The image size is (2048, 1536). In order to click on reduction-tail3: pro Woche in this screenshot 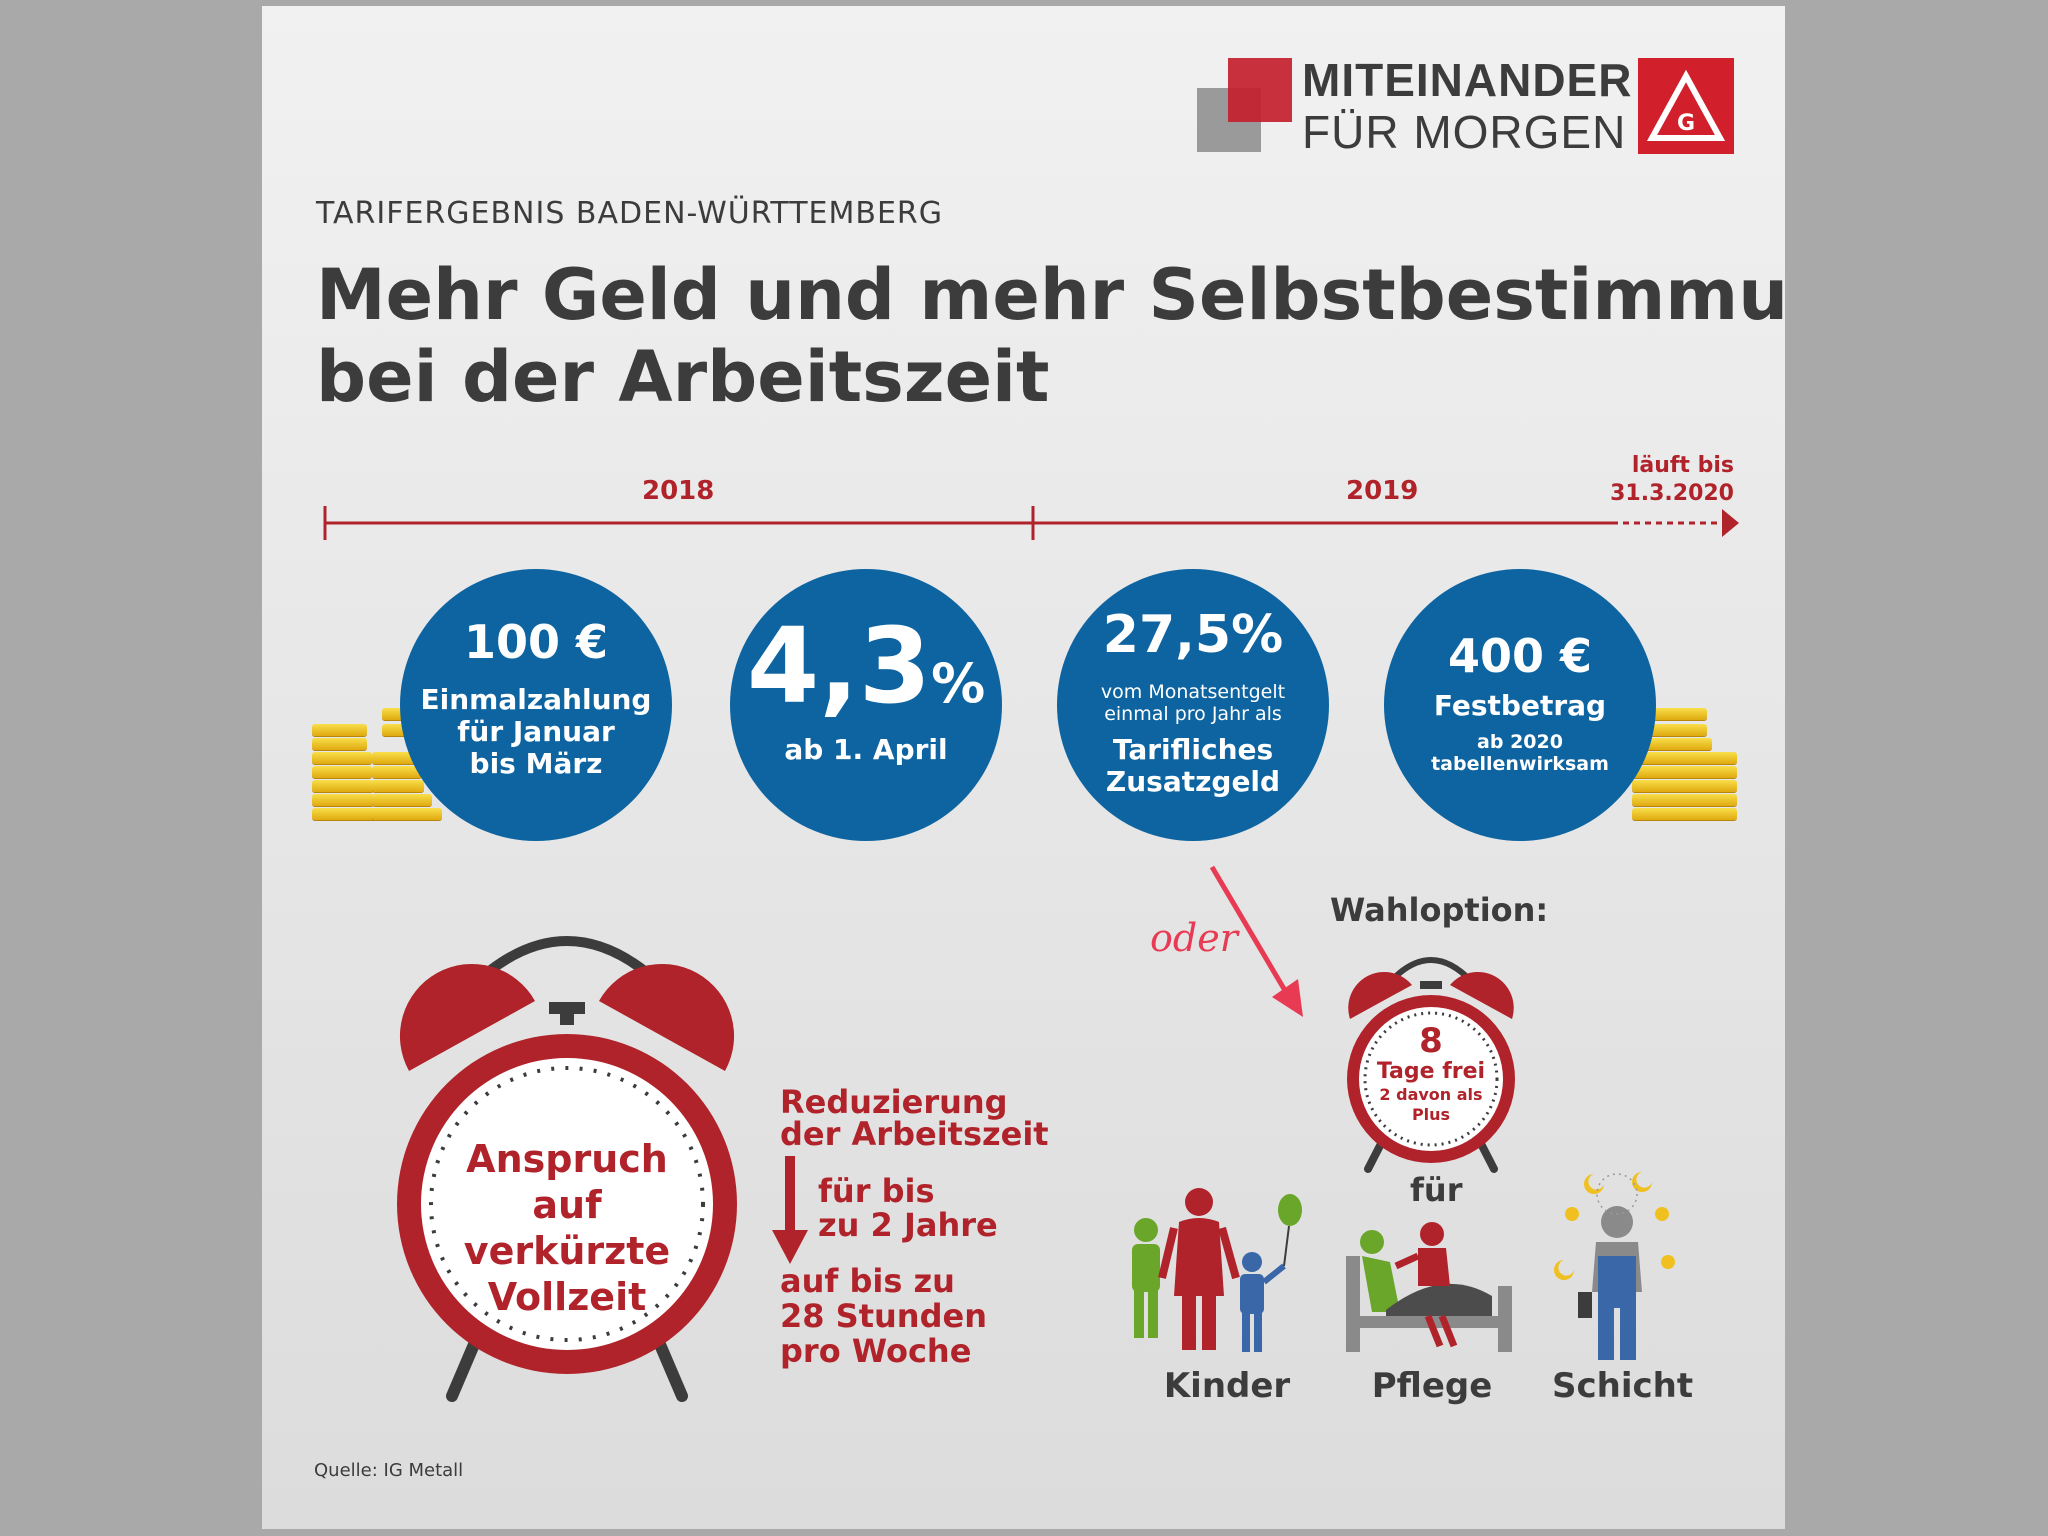, I will do `click(876, 1351)`.